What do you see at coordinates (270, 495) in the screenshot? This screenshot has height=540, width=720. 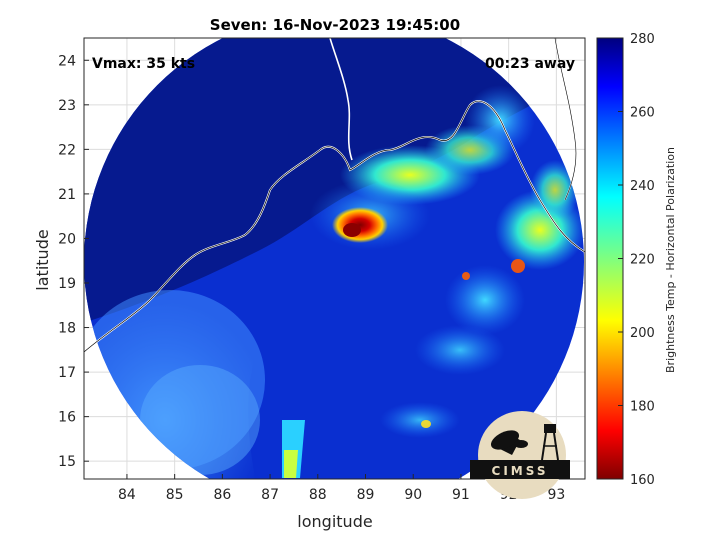 I see `x-tick-label: 87` at bounding box center [270, 495].